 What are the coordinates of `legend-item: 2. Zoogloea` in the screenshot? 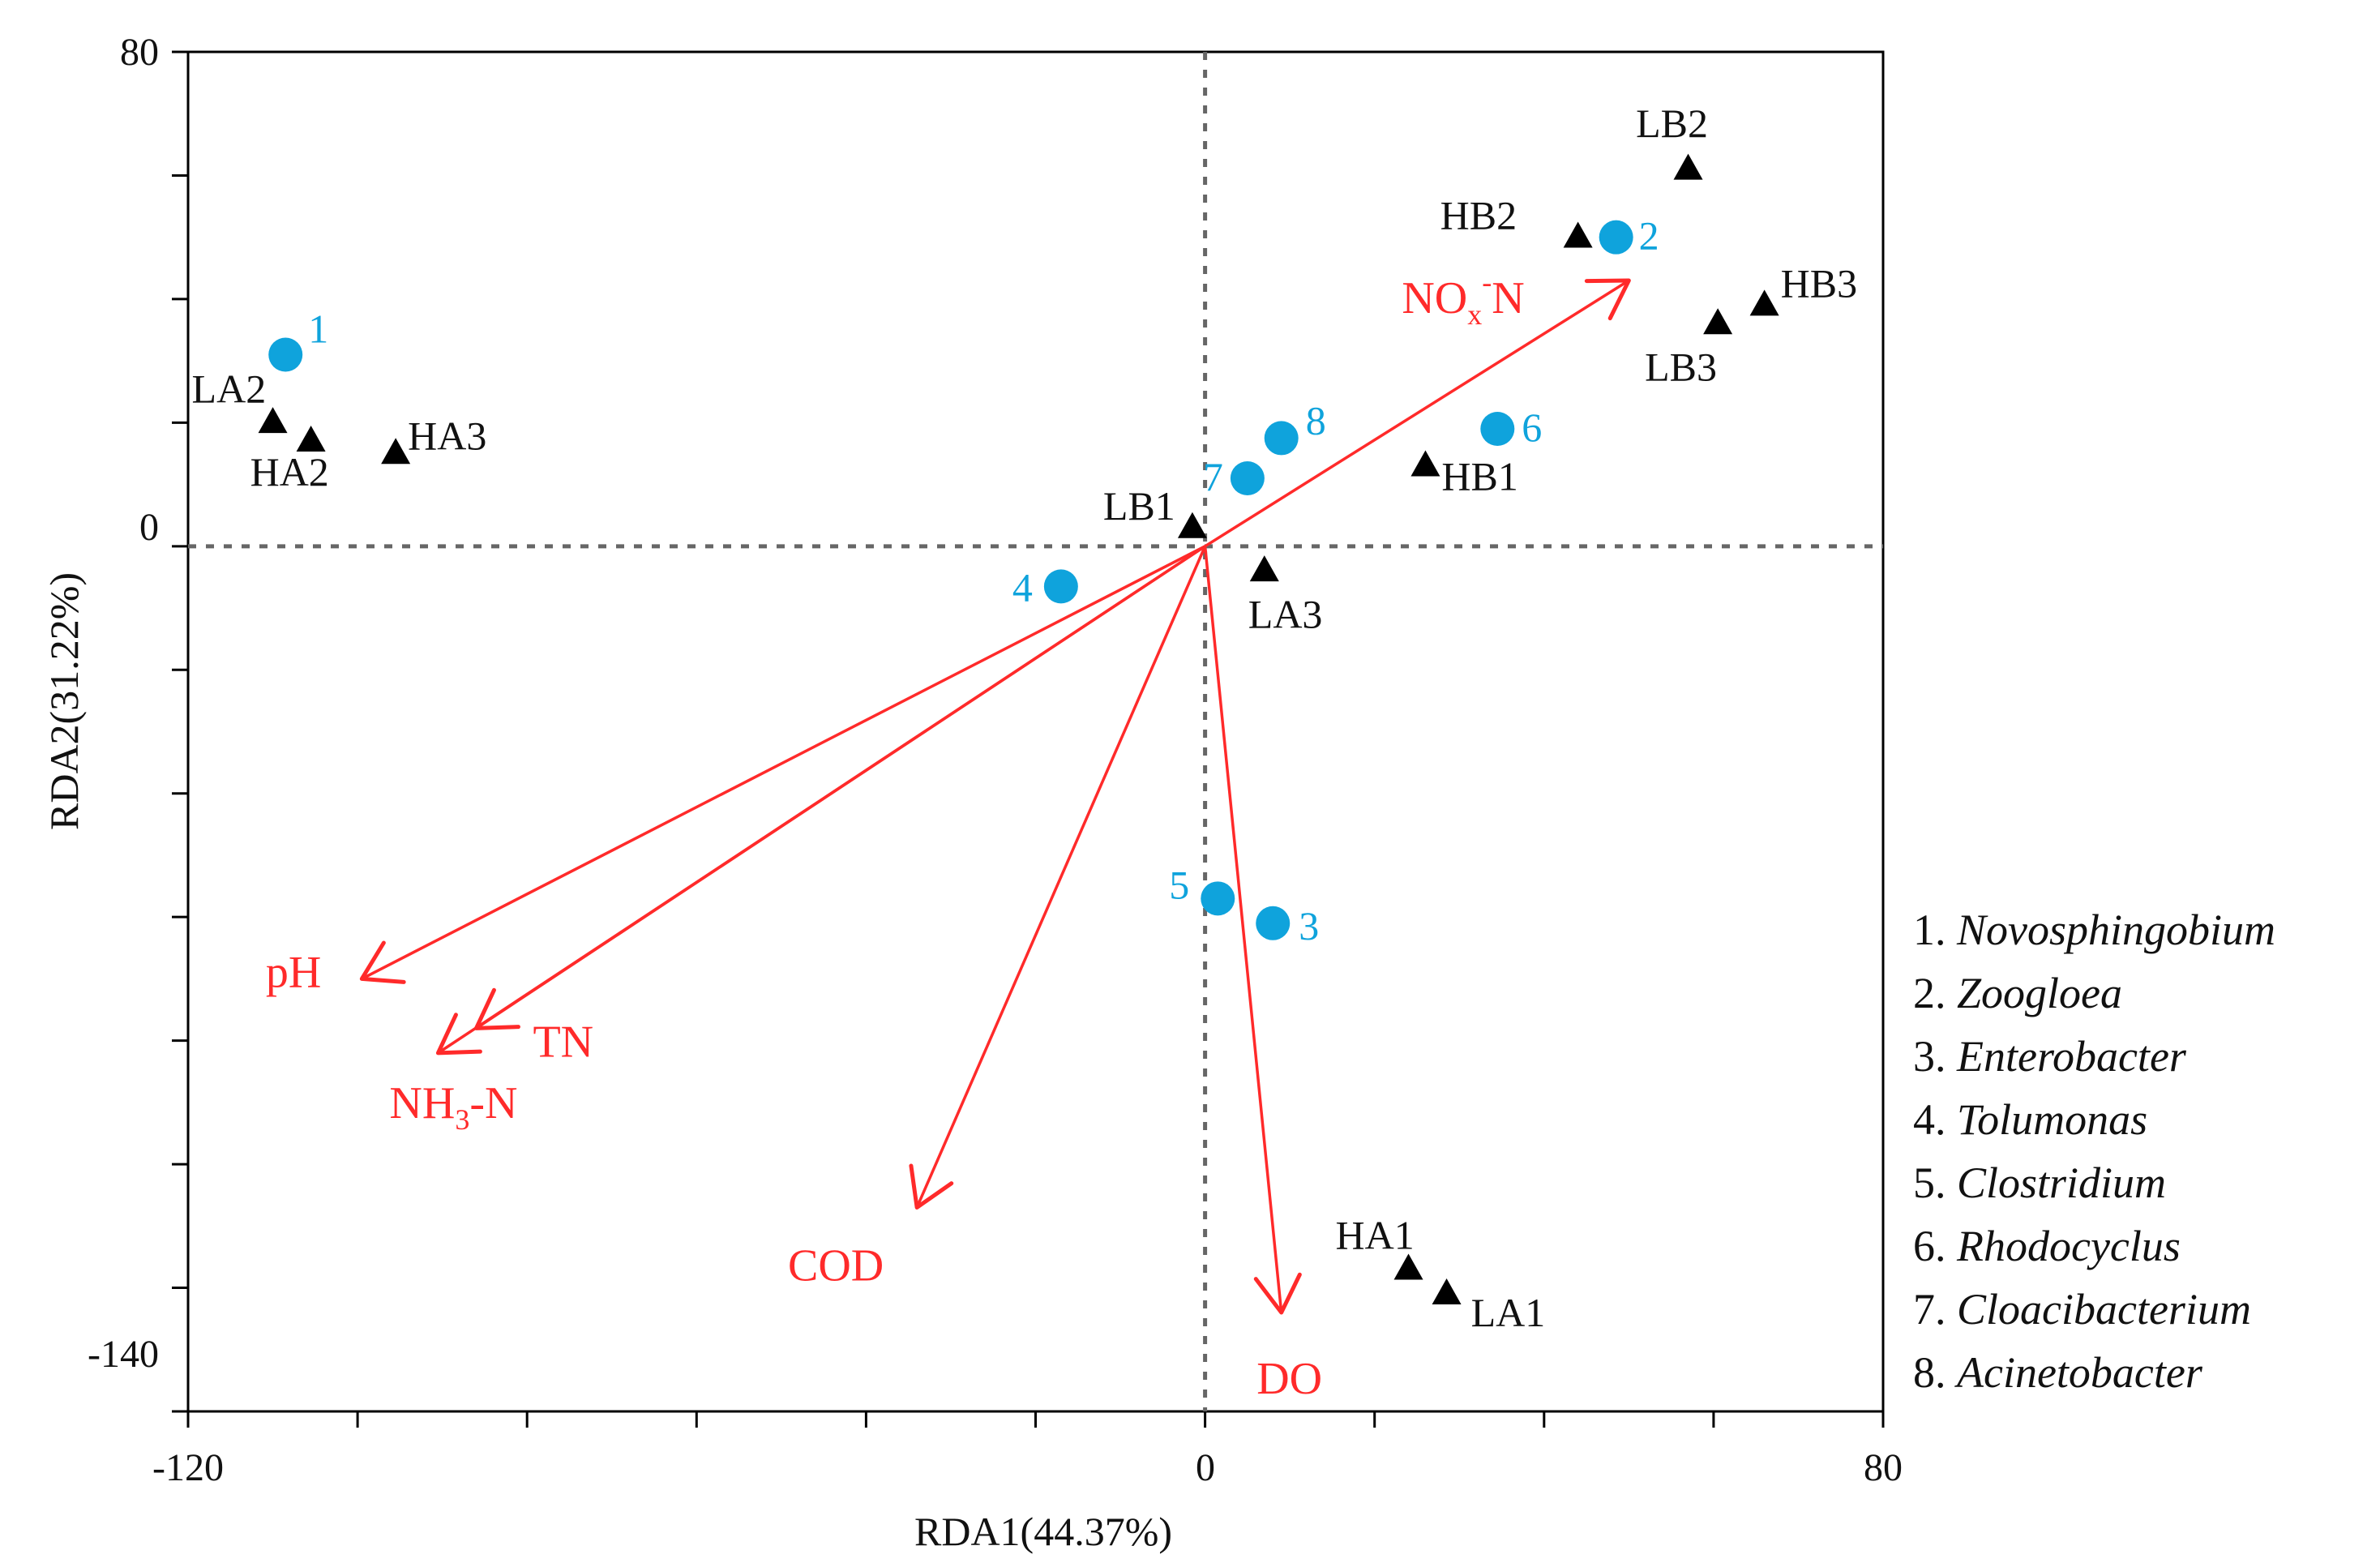 It's located at (2140, 993).